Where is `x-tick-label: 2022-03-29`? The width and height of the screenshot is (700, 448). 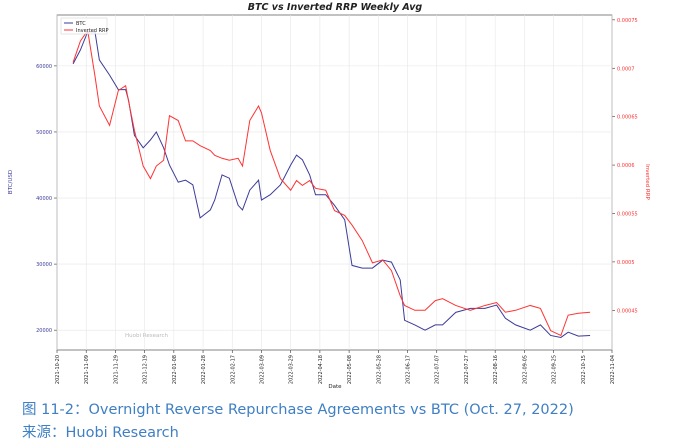 x-tick-label: 2022-03-29 is located at coordinates (292, 369).